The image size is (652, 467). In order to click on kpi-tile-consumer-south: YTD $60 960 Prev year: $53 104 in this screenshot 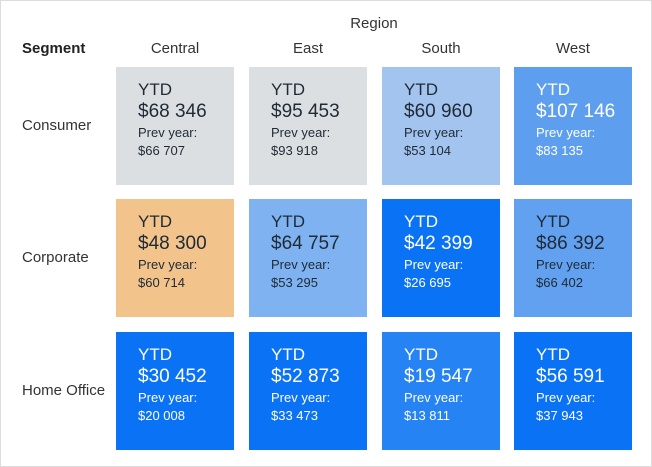, I will do `click(441, 126)`.